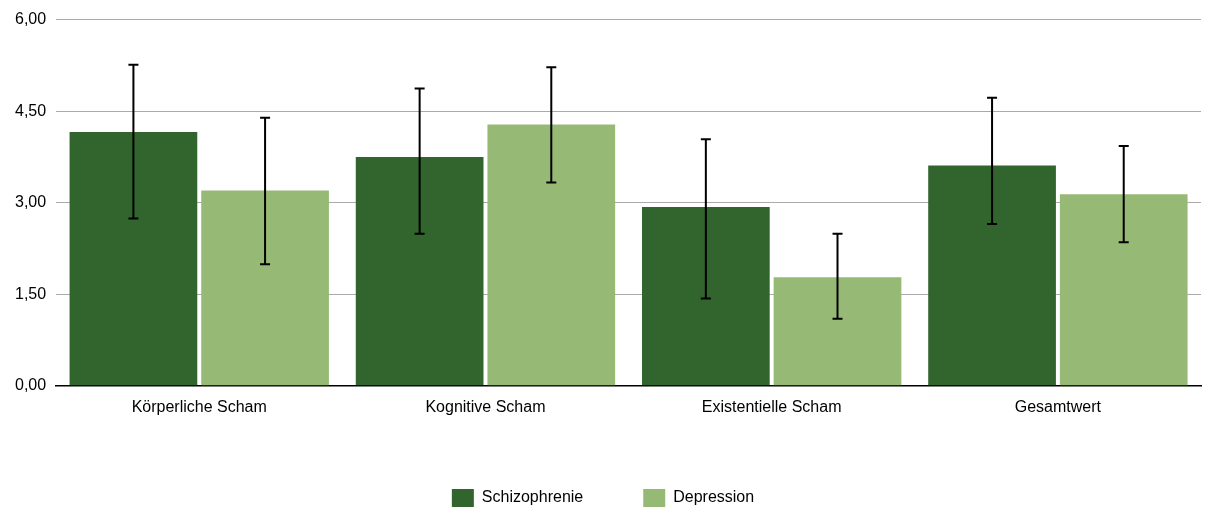 This screenshot has height=522, width=1216. Describe the element at coordinates (1058, 406) in the screenshot. I see `x-tick-label: Gesamtwert` at that location.